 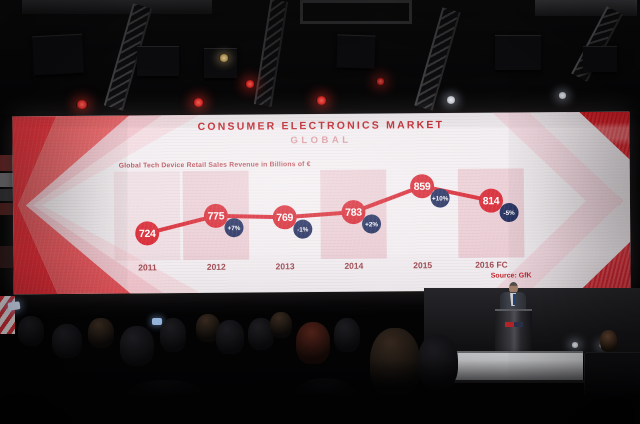 I want to click on speaker-tie, so click(x=514, y=299).